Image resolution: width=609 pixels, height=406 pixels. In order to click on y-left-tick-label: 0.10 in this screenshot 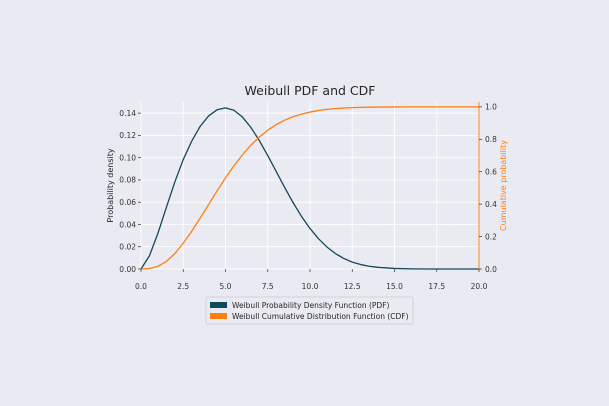, I will do `click(127, 157)`.